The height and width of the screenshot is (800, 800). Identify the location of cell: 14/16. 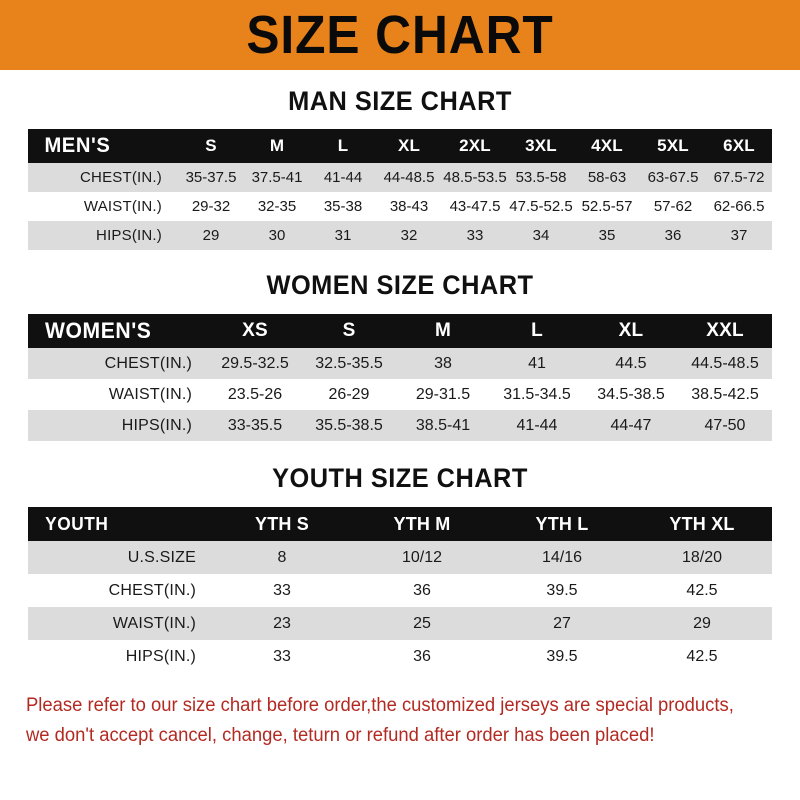
(562, 557).